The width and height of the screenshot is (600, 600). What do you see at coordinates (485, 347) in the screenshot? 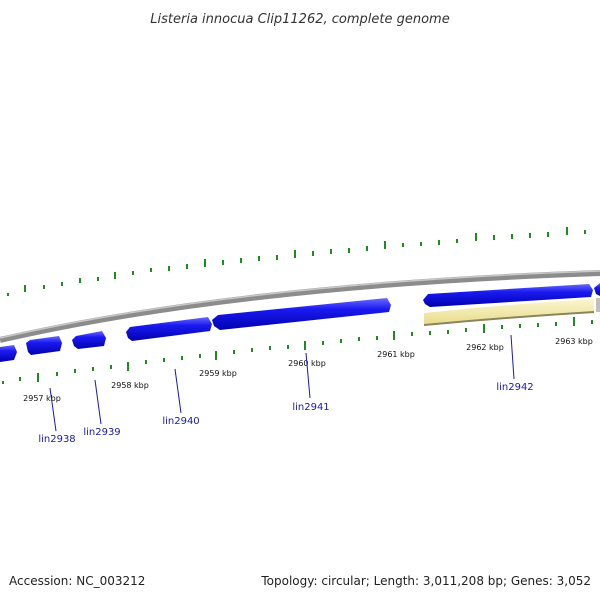
I see `kbp-label: 2962 kbp` at bounding box center [485, 347].